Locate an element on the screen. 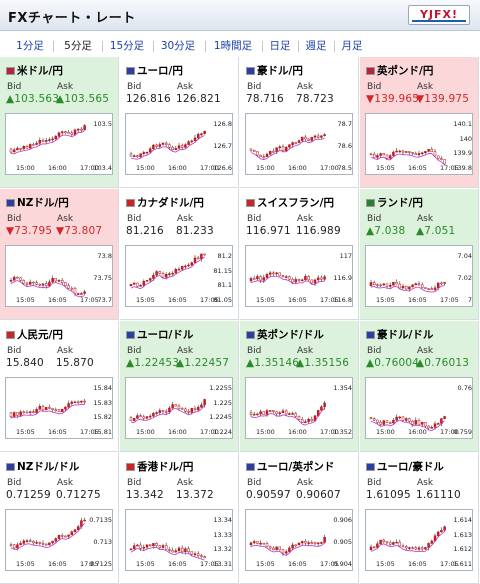 This screenshot has height=584, width=480. tab-divider is located at coordinates (298, 46).